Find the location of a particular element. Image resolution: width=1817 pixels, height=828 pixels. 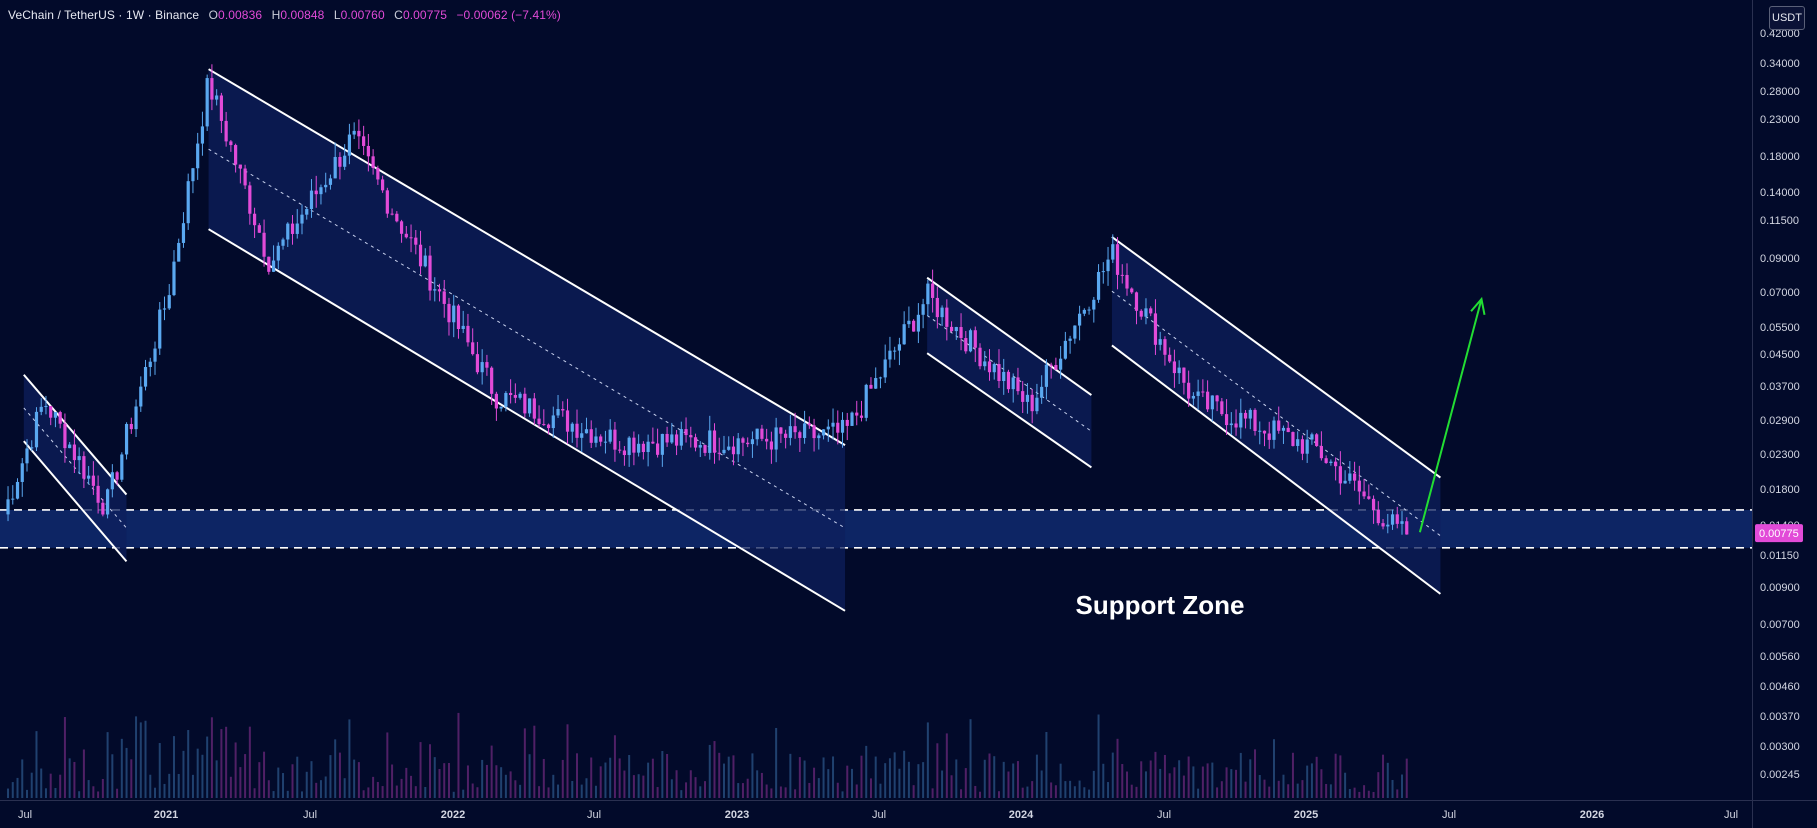

time-tick-label: 2021 is located at coordinates (166, 815).